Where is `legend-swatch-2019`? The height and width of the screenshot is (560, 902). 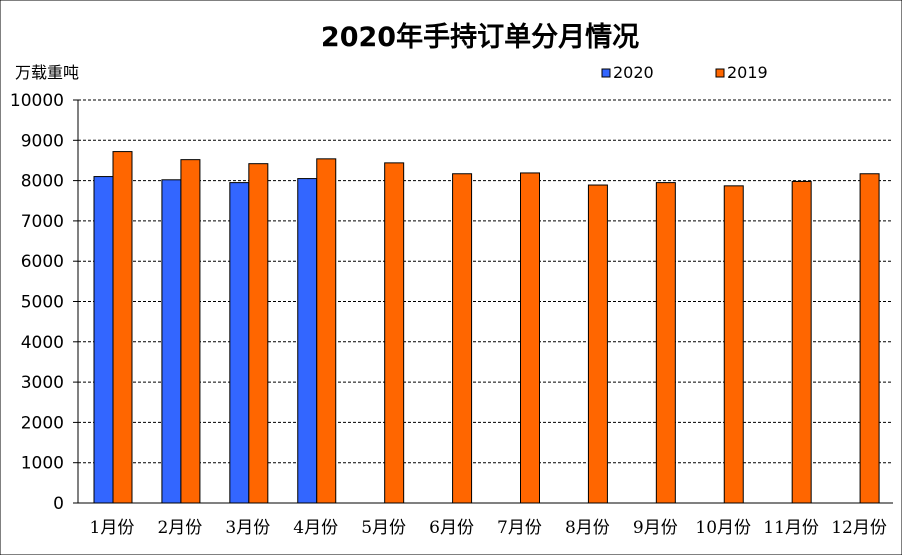
legend-swatch-2019 is located at coordinates (720, 73).